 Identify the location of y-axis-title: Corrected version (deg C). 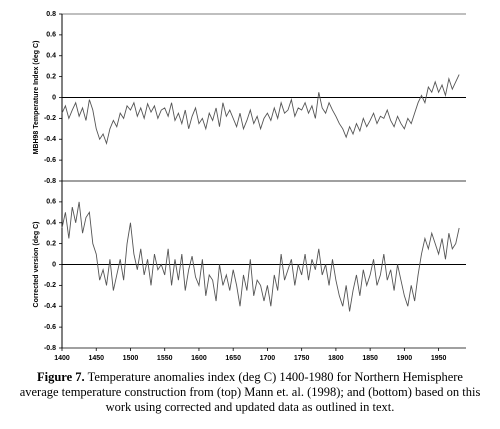
(36, 265).